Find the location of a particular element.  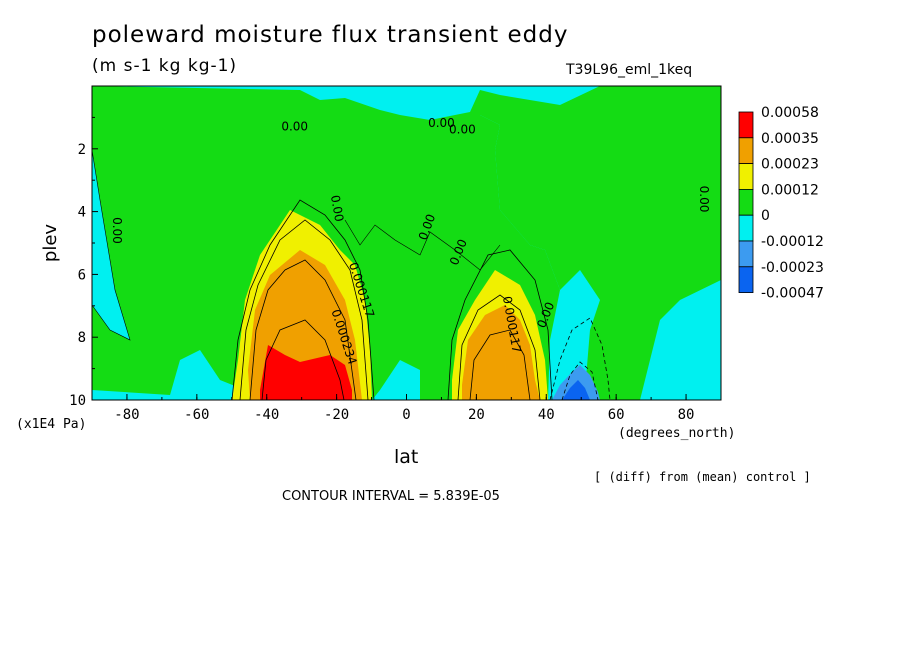

contour-line-negative is located at coordinates (580, 380).